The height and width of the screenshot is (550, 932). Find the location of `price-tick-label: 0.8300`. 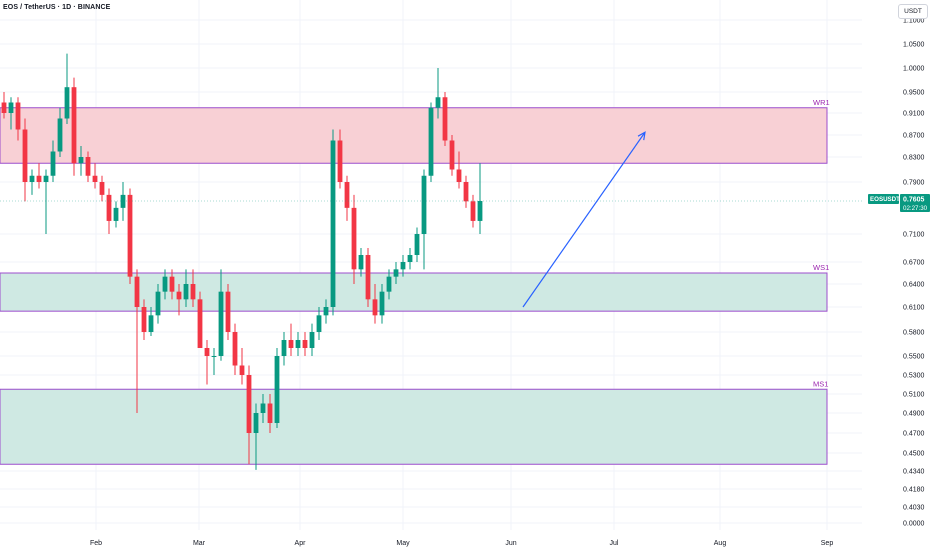

price-tick-label: 0.8300 is located at coordinates (914, 158).